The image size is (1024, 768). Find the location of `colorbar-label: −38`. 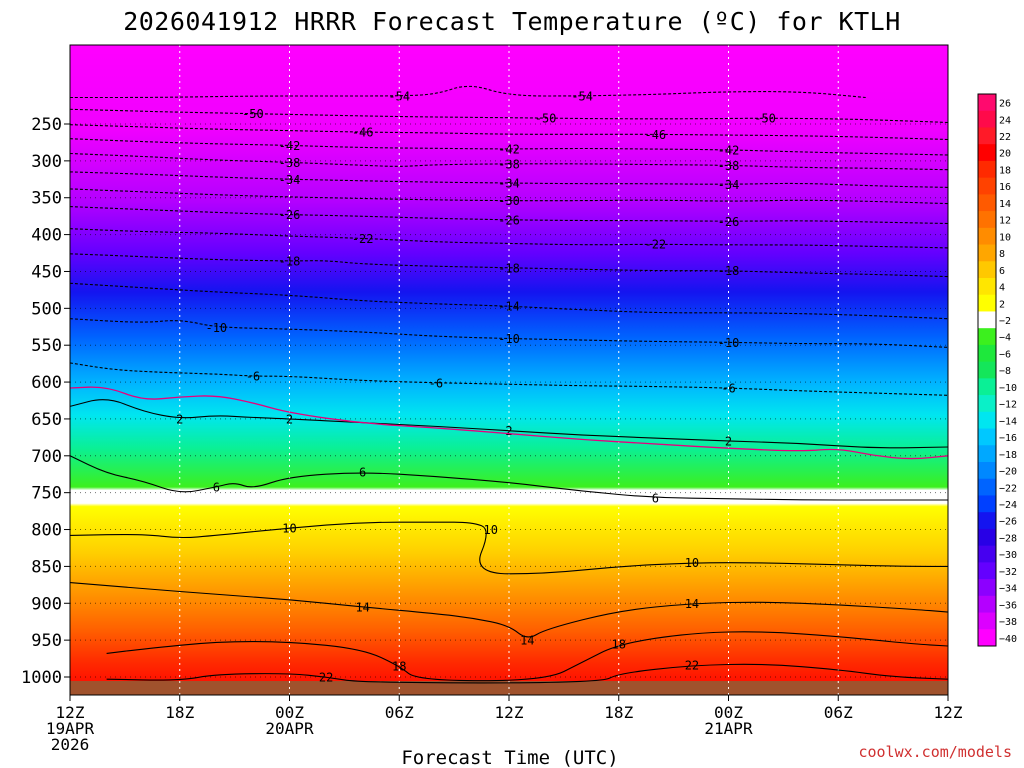

colorbar-label: −38 is located at coordinates (1008, 622).